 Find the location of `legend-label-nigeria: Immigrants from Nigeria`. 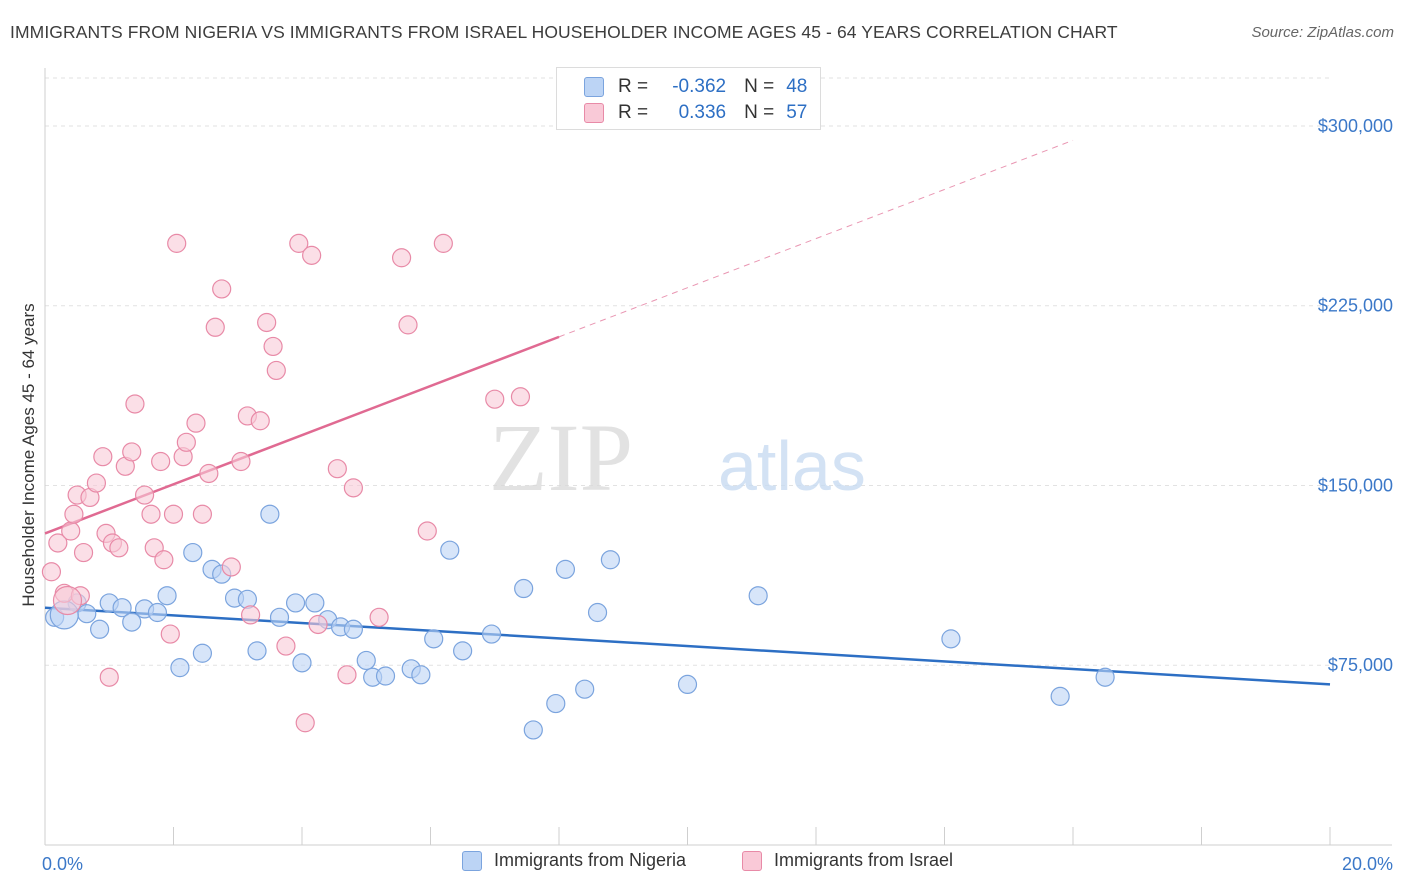

legend-label-nigeria: Immigrants from Nigeria is located at coordinates (590, 860).